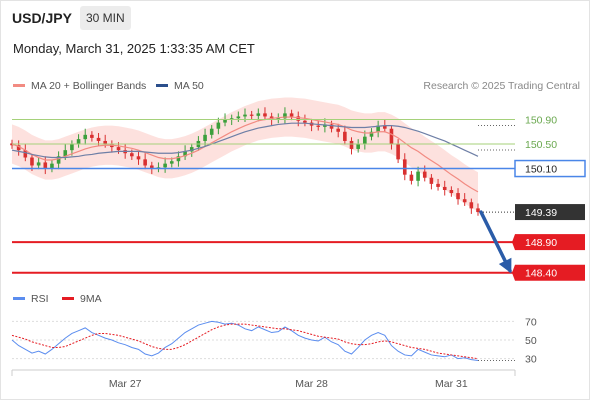  Describe the element at coordinates (105, 18) in the screenshot. I see `timeframe-badge: 30 MIN` at that location.